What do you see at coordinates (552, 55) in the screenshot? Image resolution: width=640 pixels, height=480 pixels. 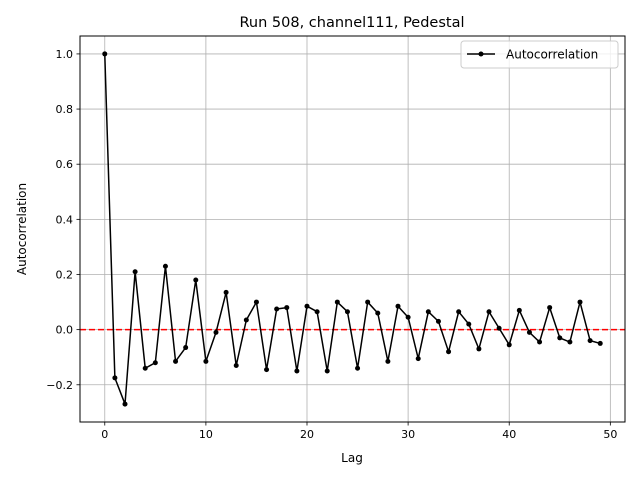 I see `legend-label: Autocorrelation` at bounding box center [552, 55].